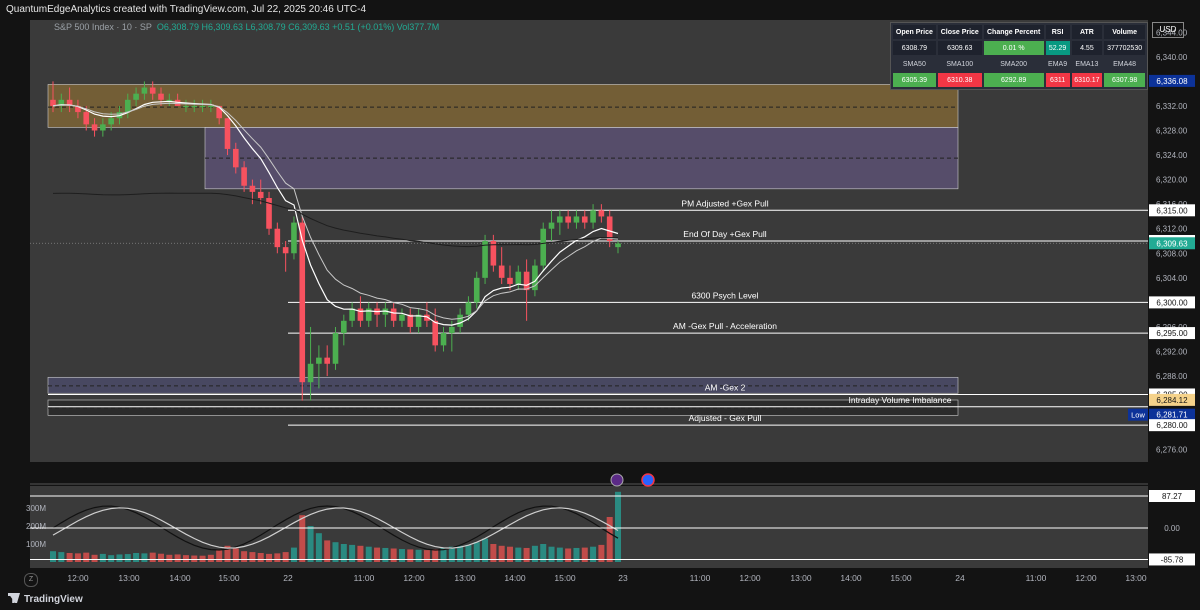 This screenshot has width=1200, height=610. What do you see at coordinates (914, 80) in the screenshot?
I see `sma50-cell: 6305.39` at bounding box center [914, 80].